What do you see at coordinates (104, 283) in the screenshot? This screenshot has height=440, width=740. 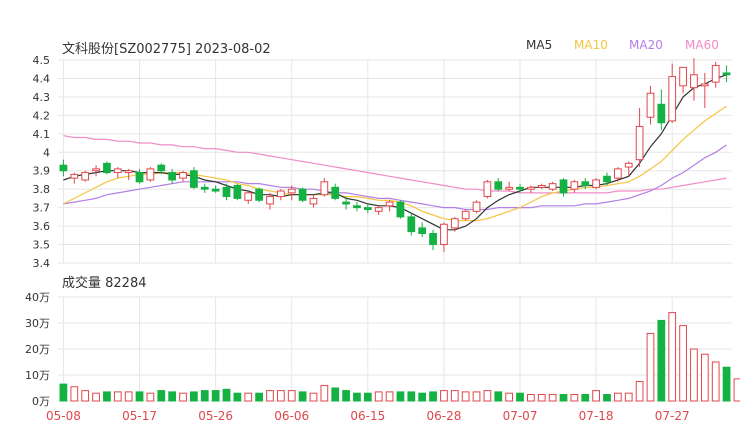 I see `volume-title: 成交量 82284` at bounding box center [104, 283].